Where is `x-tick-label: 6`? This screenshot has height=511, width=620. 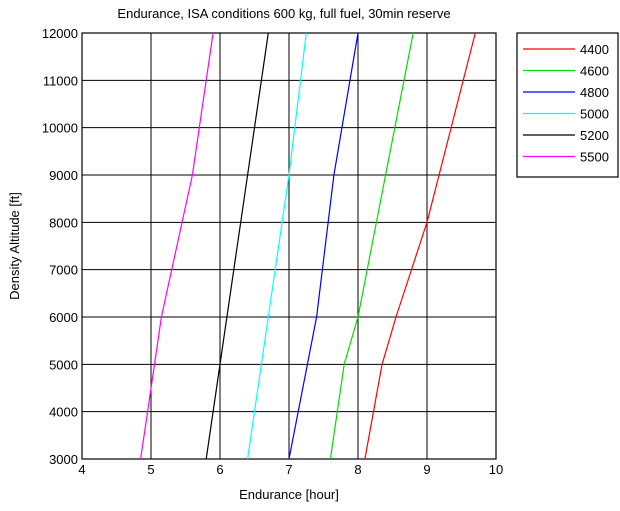
x-tick-label: 6 is located at coordinates (219, 469).